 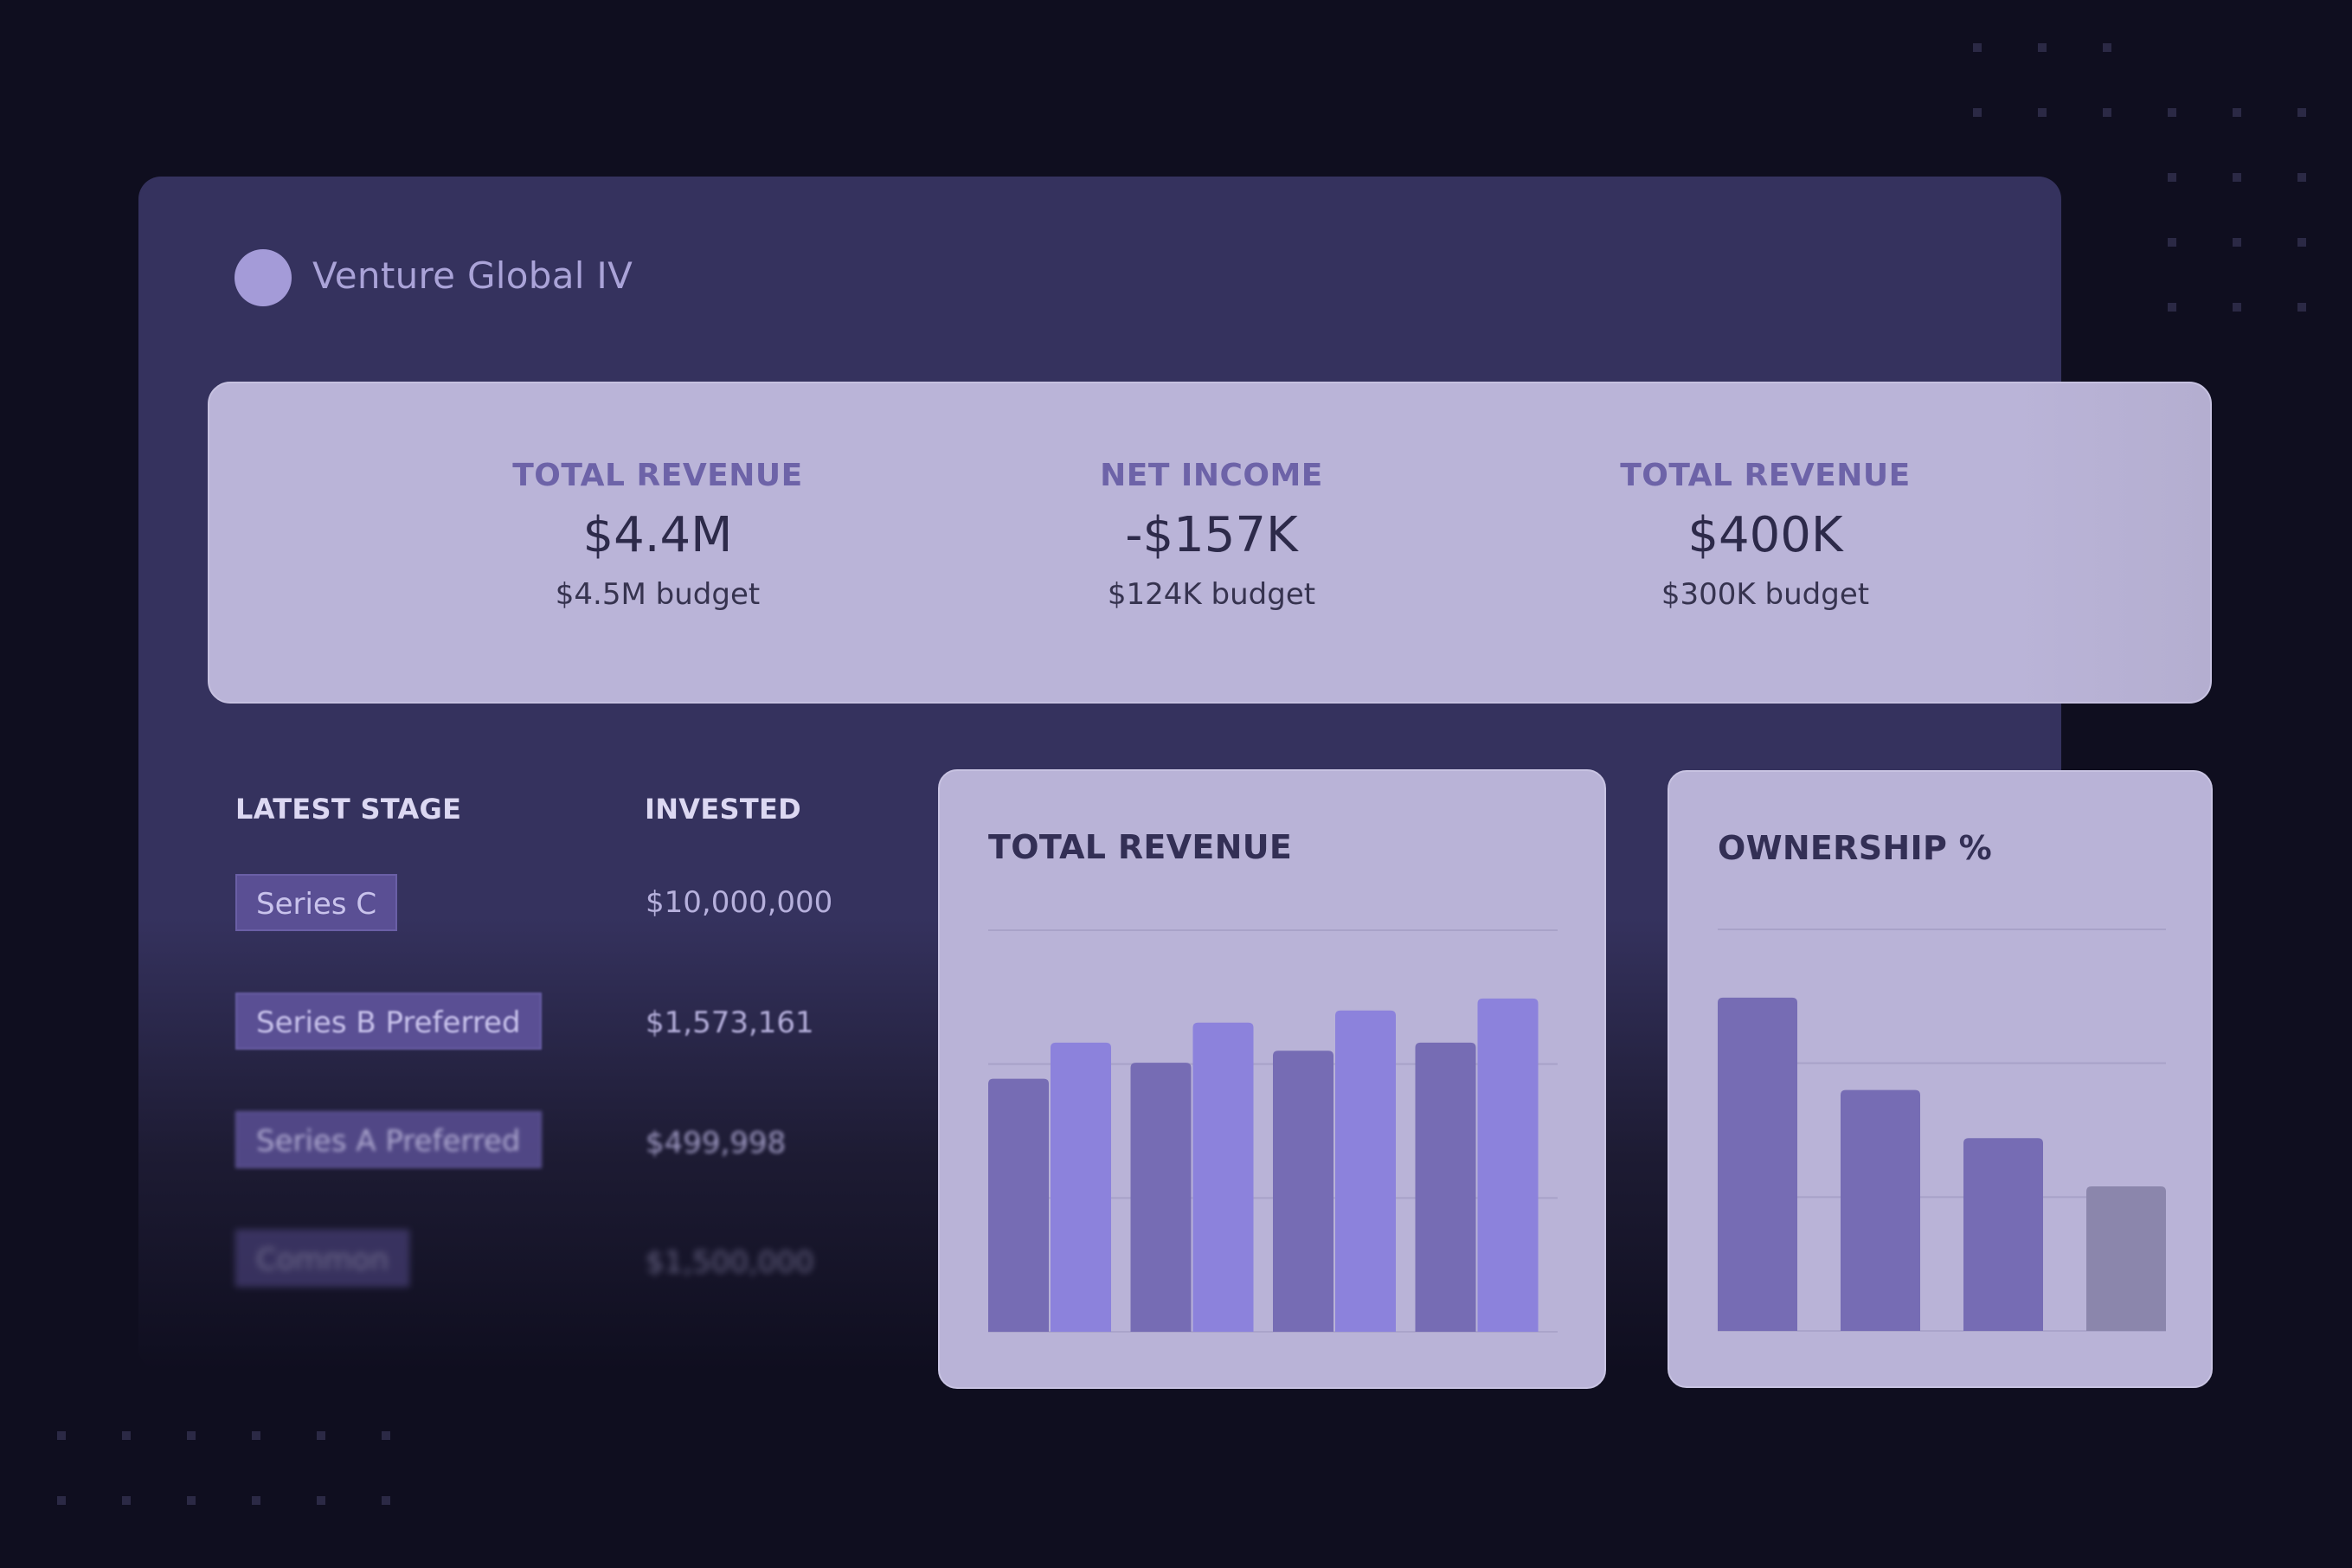 I want to click on invested-amount: $1,500,000, so click(x=730, y=1262).